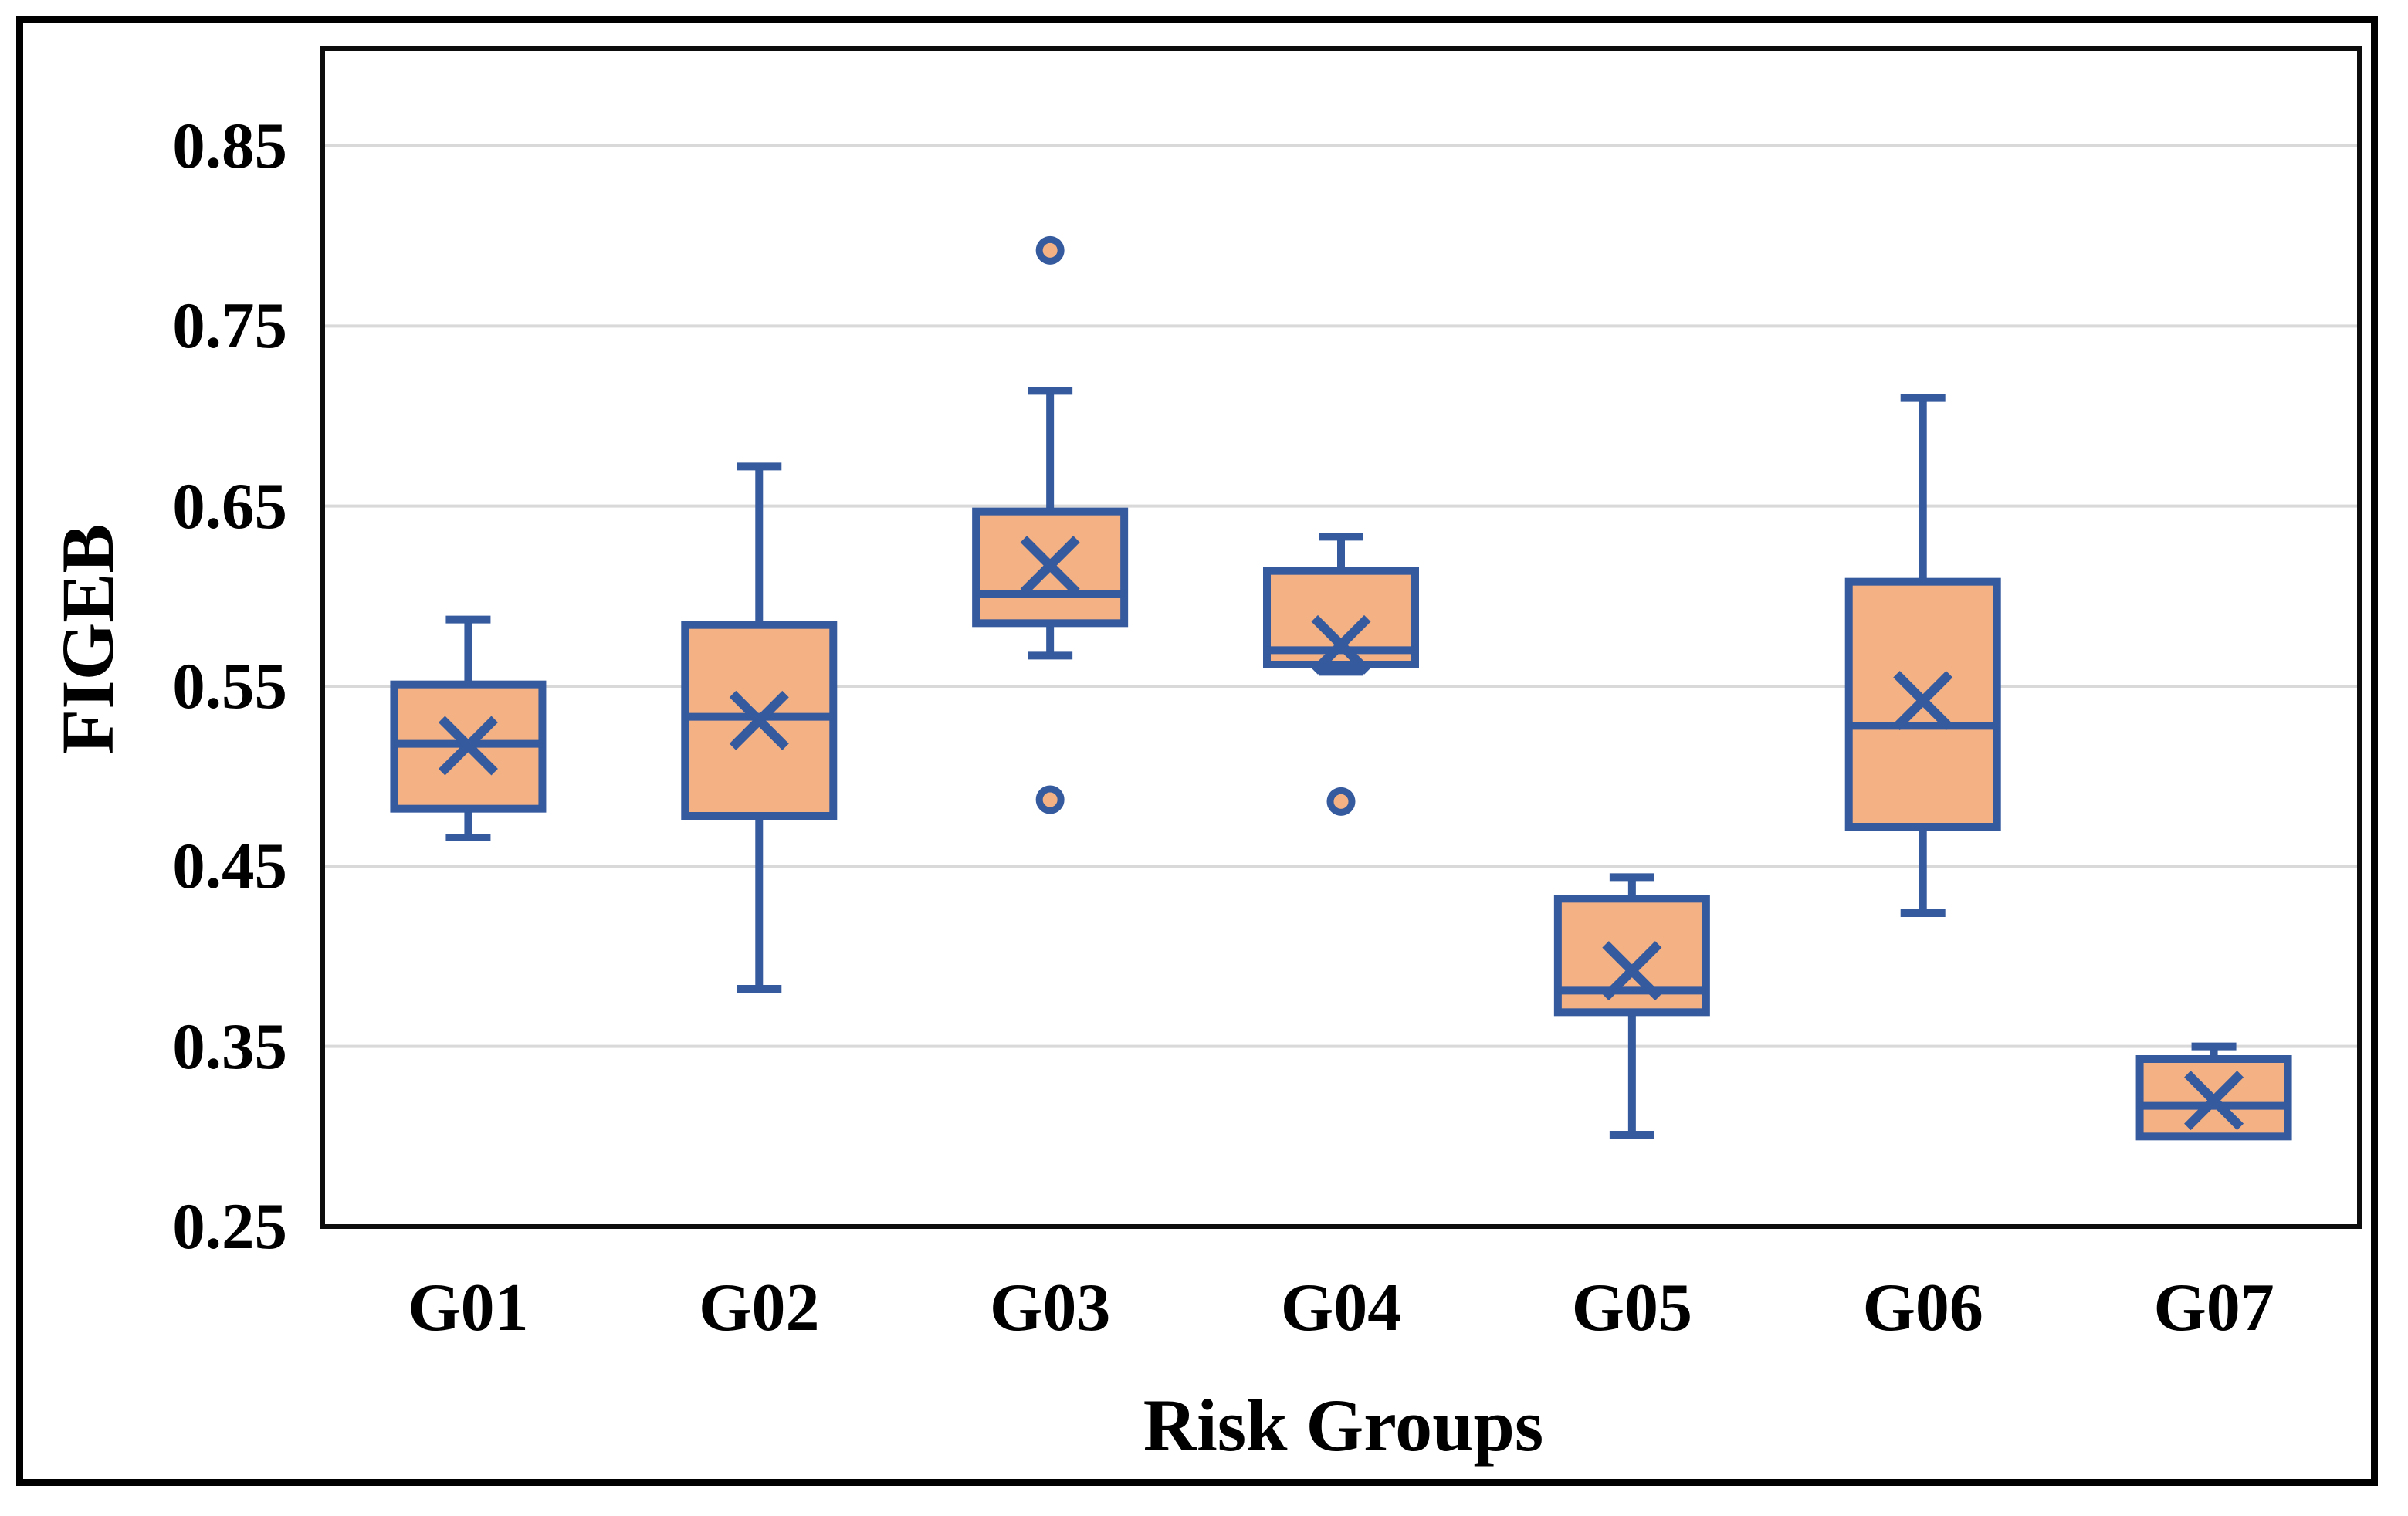 This screenshot has width=2408, height=1516. Describe the element at coordinates (1343, 1425) in the screenshot. I see `x-axis-title: Risk Groups` at that location.